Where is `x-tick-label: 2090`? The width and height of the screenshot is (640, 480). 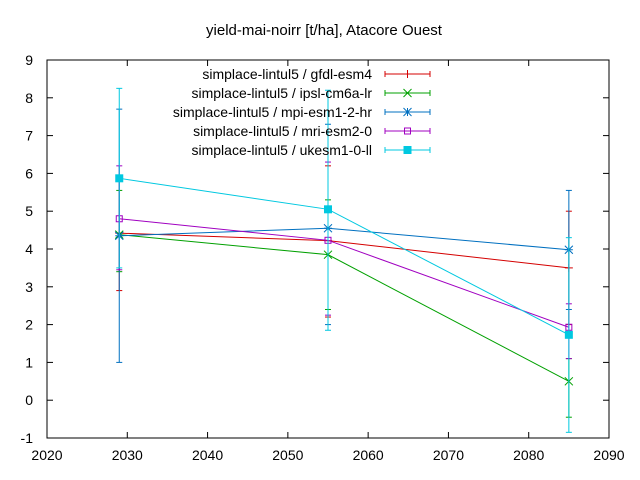
x-tick-label: 2090 is located at coordinates (608, 455).